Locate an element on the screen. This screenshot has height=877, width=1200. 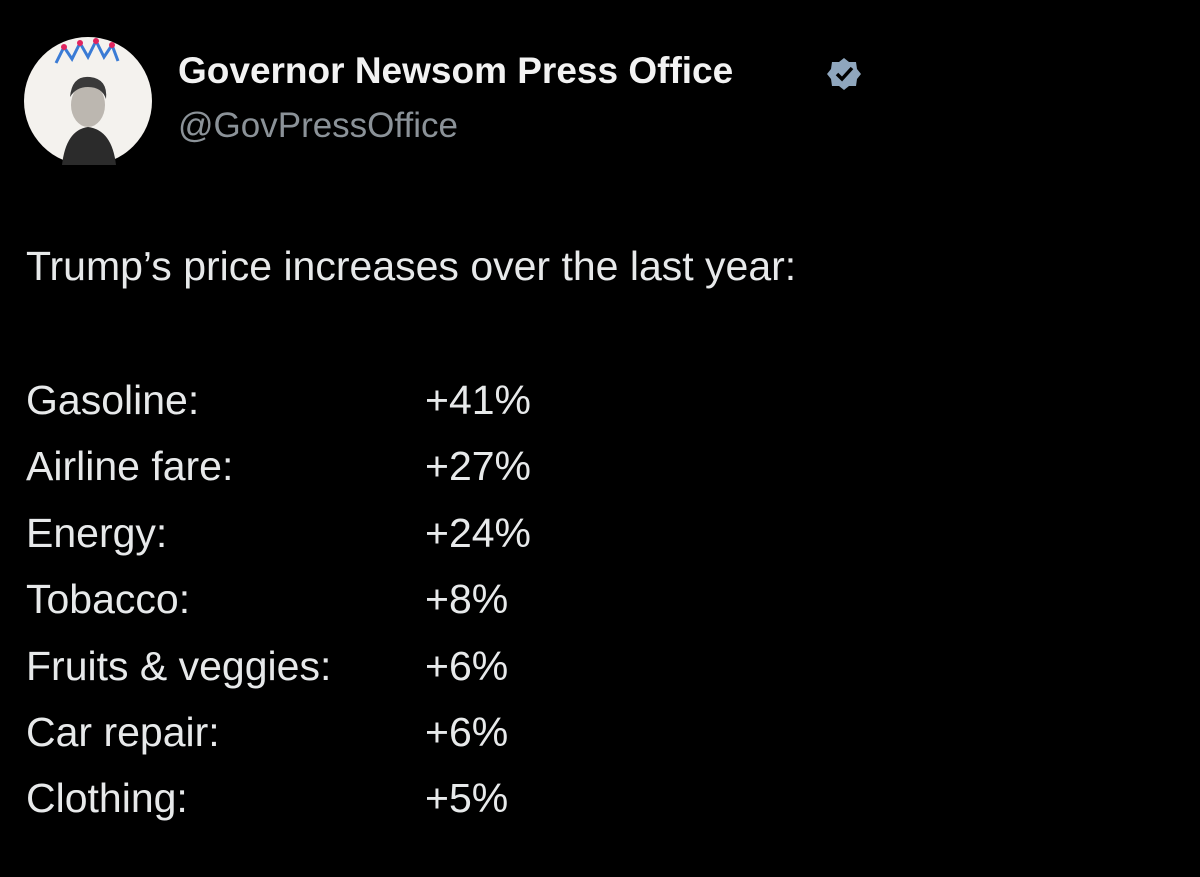
item-label: Airline fare: is located at coordinates (130, 466).